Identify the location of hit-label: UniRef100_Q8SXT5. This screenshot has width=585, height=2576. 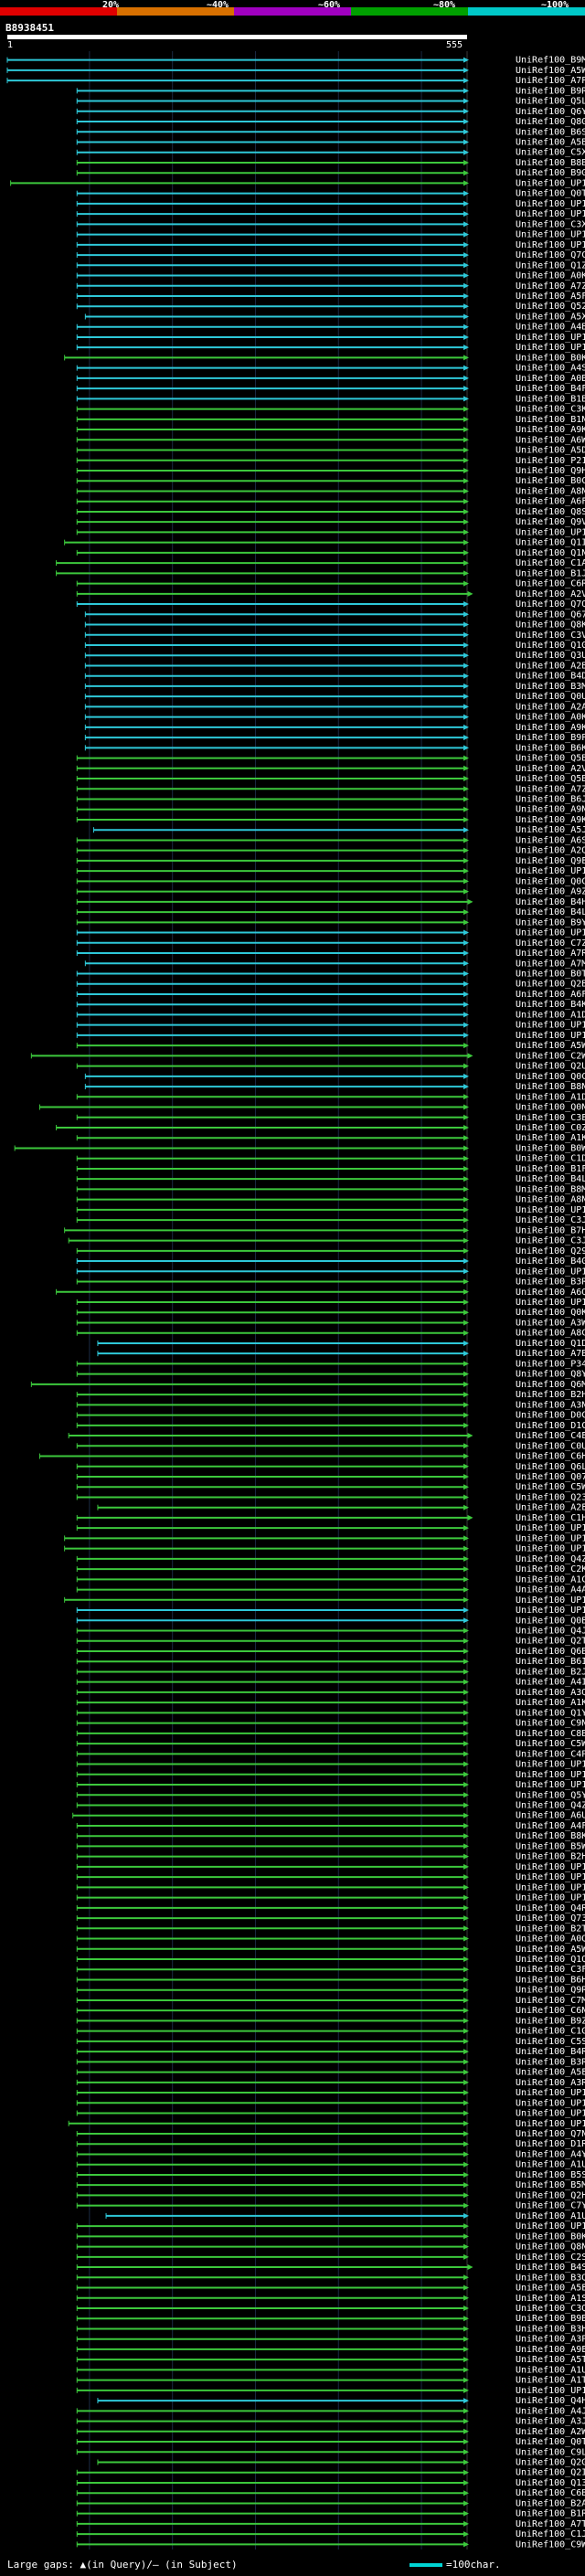
(550, 512).